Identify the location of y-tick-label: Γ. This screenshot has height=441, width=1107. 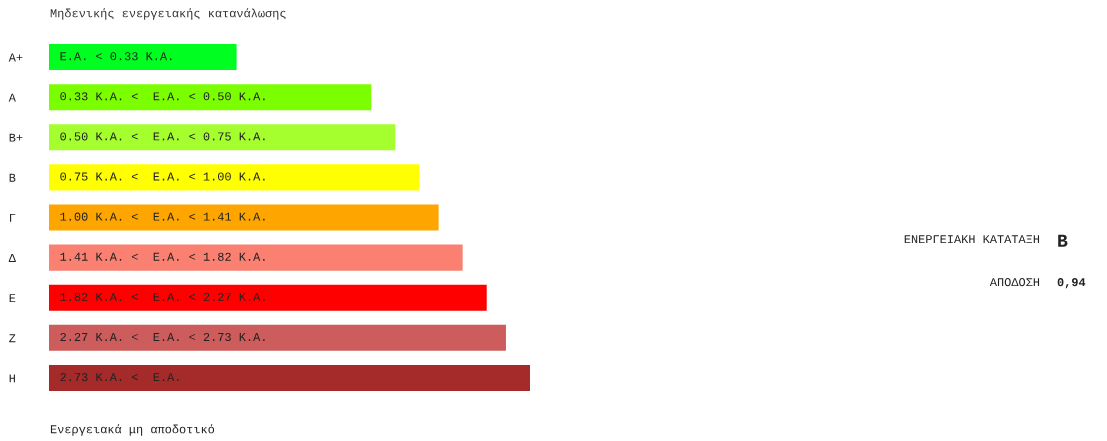
(13, 217).